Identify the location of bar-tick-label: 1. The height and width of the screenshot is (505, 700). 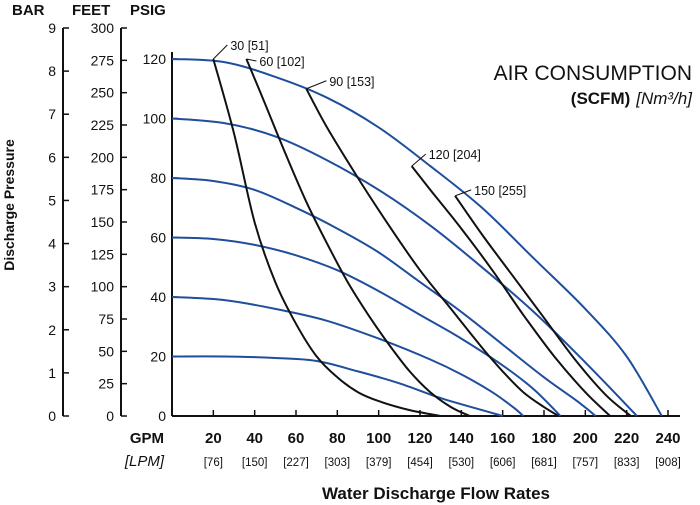
(52, 373).